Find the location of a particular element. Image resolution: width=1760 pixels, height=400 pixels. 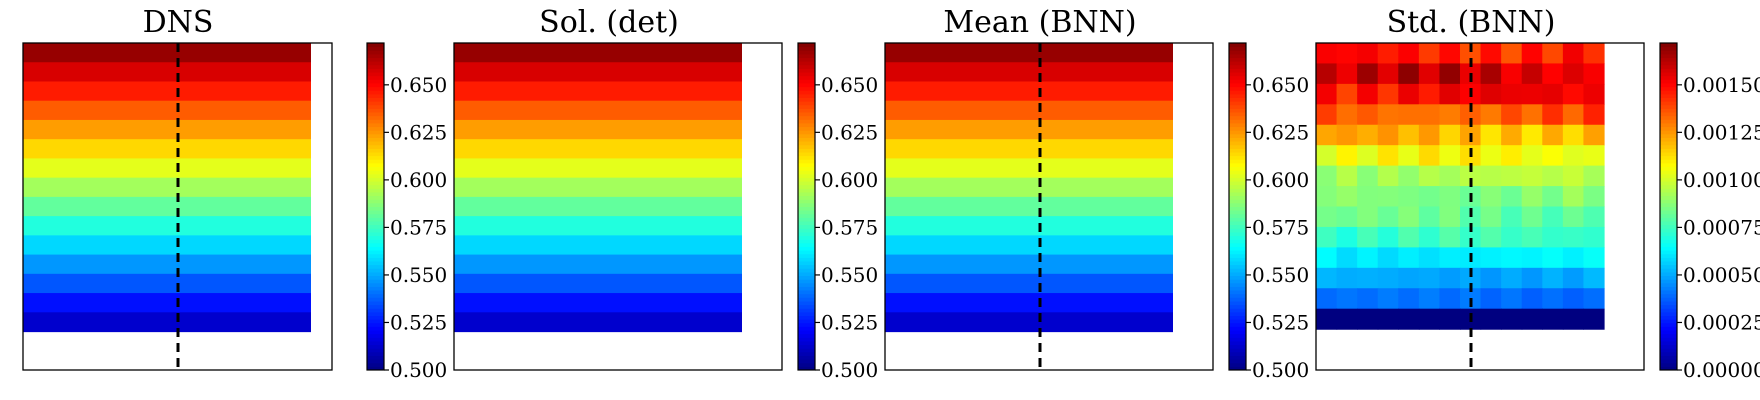

colorbar-tick-label: 0.525 is located at coordinates (418, 322).